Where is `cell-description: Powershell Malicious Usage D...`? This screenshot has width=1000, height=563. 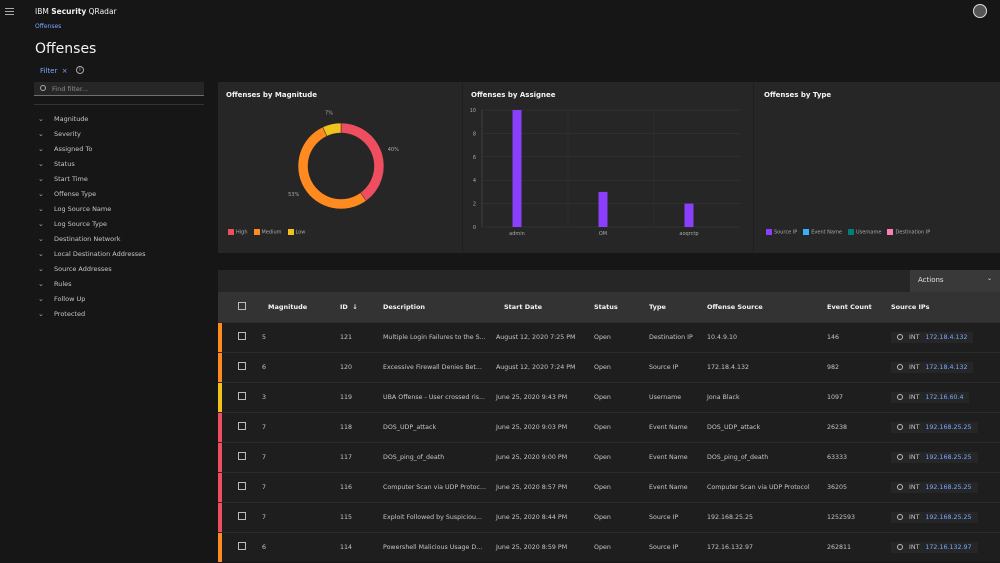
cell-description: Powershell Malicious Usage D... is located at coordinates (439, 546).